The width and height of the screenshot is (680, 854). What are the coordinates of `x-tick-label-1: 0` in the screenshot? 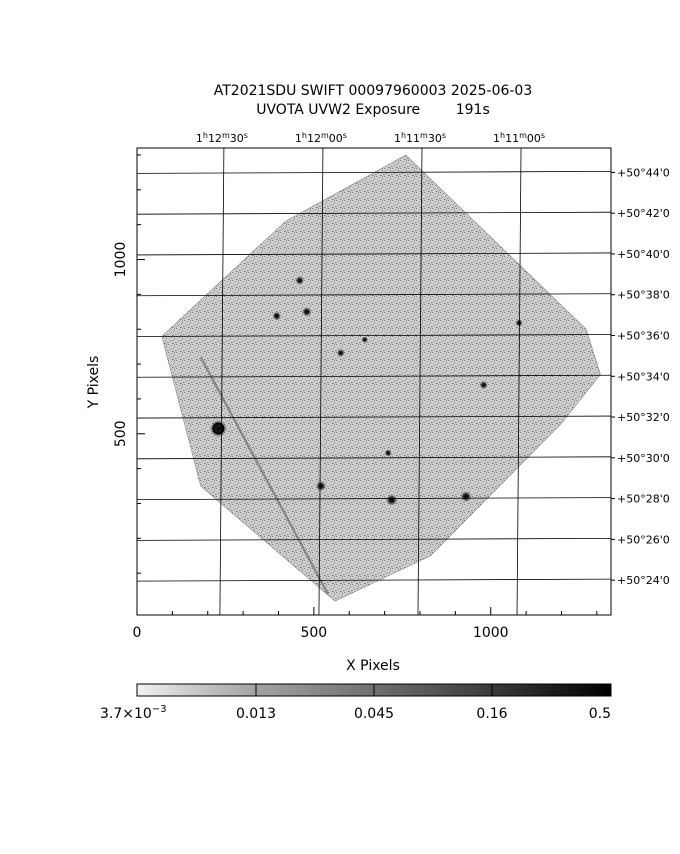 It's located at (137, 633).